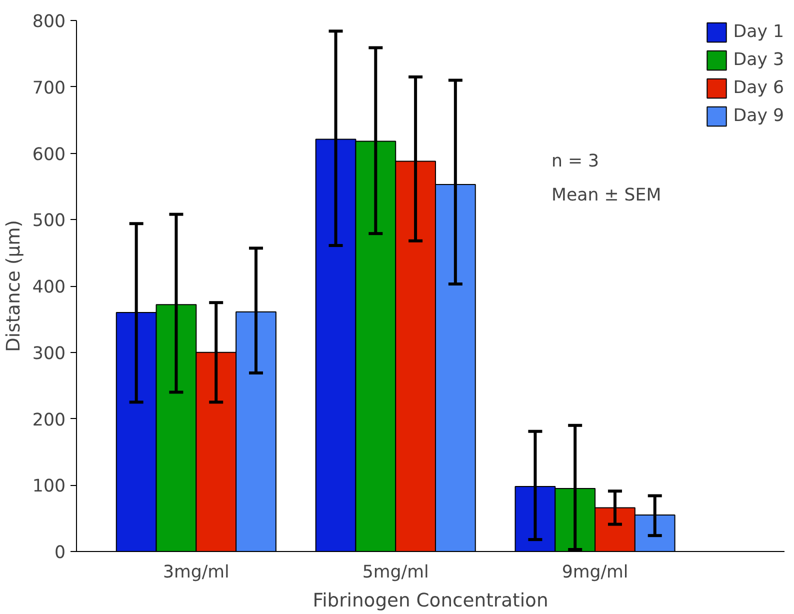  Describe the element at coordinates (607, 196) in the screenshot. I see `annotation: Mean ± SEM` at that location.